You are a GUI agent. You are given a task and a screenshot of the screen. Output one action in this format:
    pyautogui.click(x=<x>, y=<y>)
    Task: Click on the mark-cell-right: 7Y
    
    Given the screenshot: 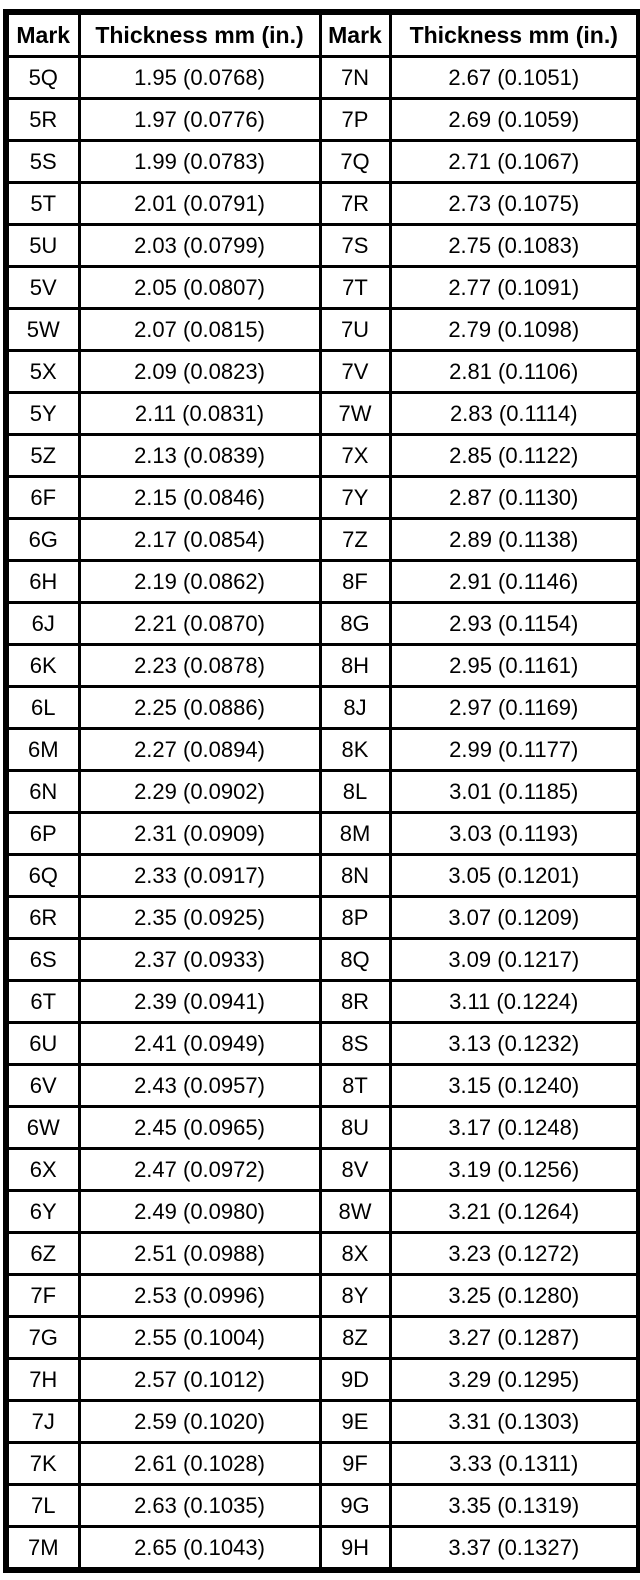 What is the action you would take?
    pyautogui.click(x=355, y=497)
    